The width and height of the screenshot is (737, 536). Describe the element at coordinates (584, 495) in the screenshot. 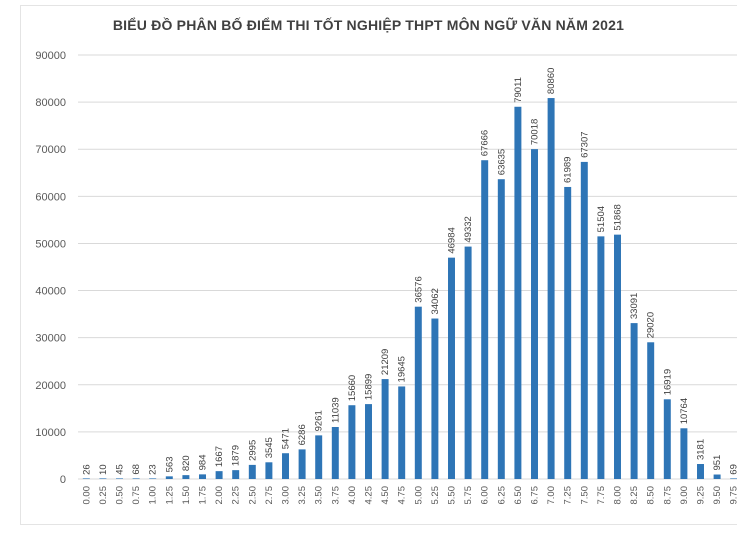

I see `x-tick-label: 7.50` at that location.